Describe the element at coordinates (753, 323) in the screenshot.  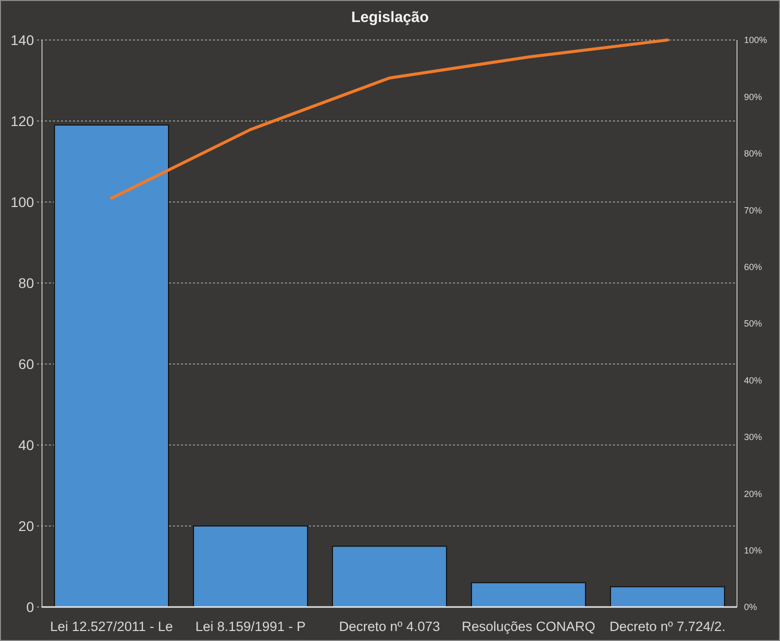
I see `y2-tick-label: 50%` at that location.